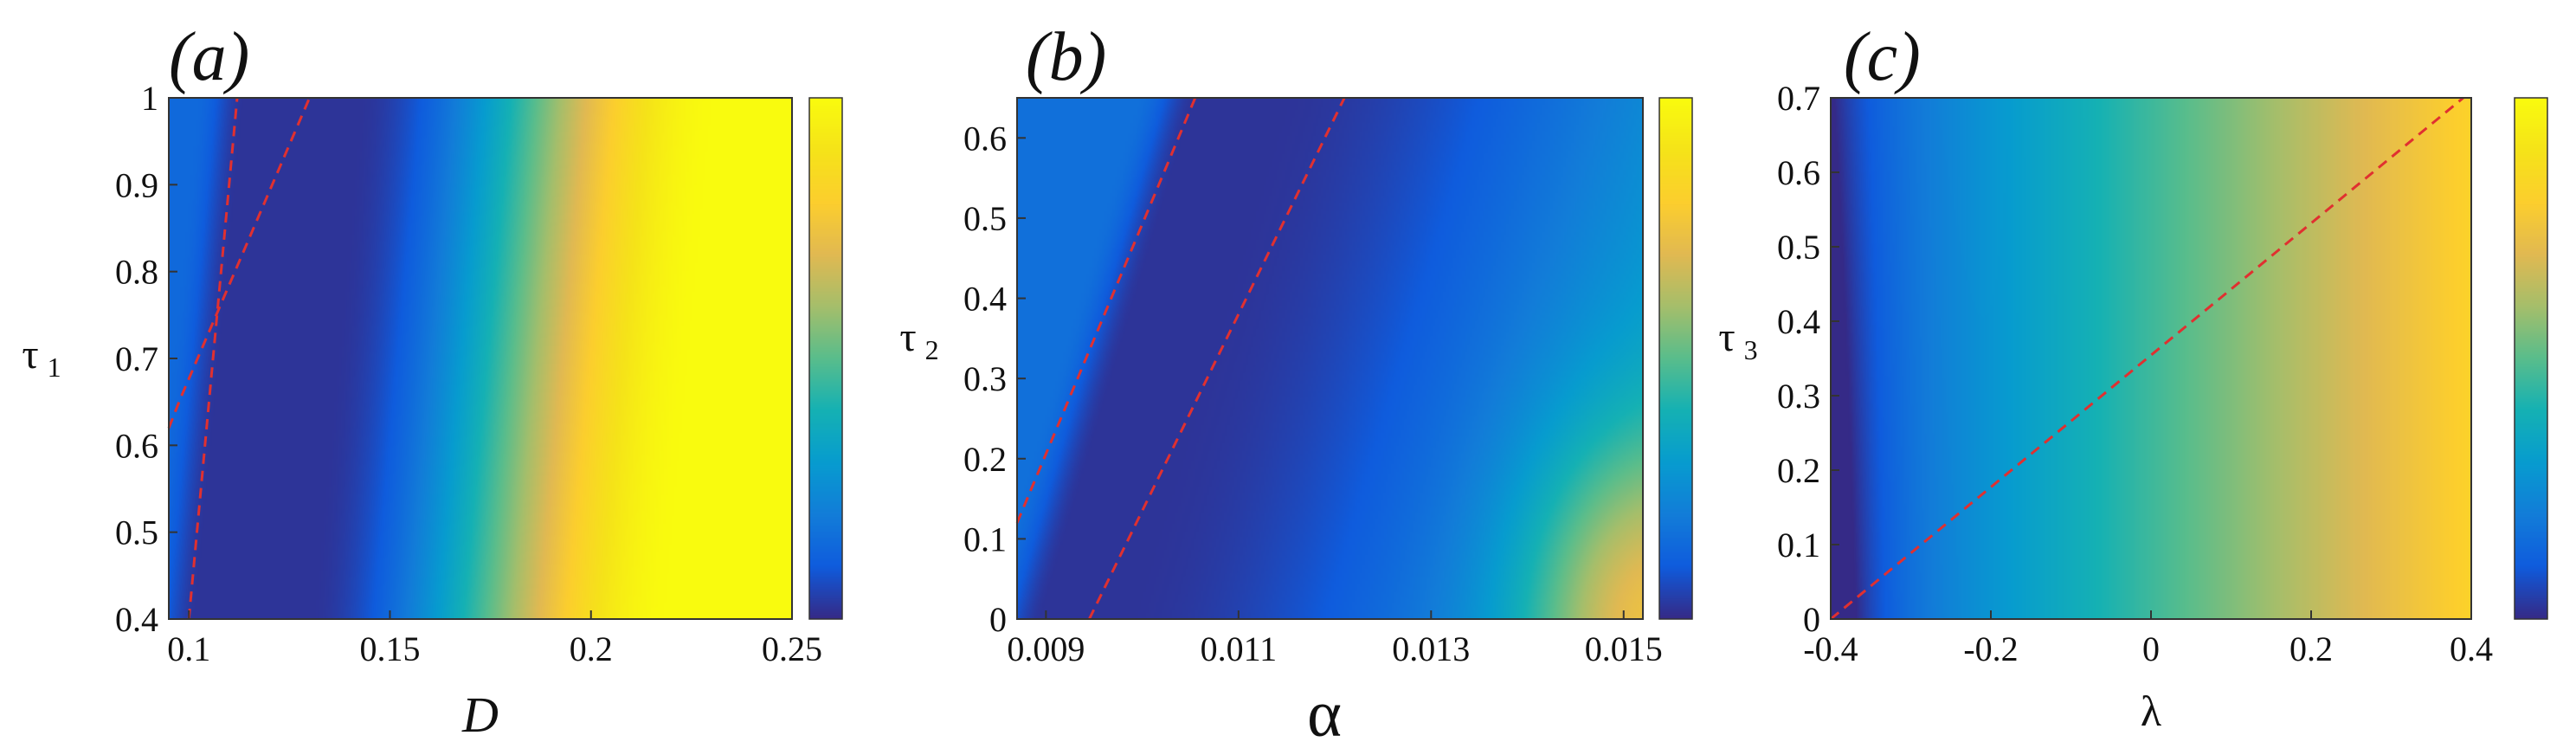 The width and height of the screenshot is (2576, 742). I want to click on panel-b-y-axis-symbol: τ, so click(907, 337).